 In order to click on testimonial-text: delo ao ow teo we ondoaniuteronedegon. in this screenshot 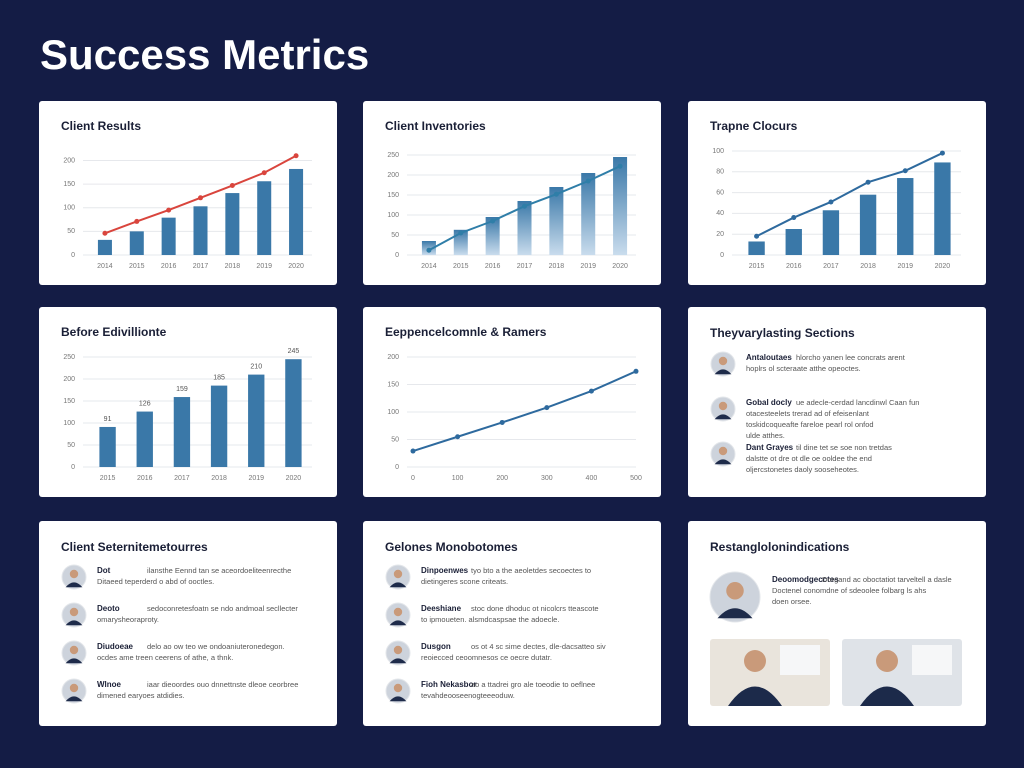, I will do `click(216, 646)`.